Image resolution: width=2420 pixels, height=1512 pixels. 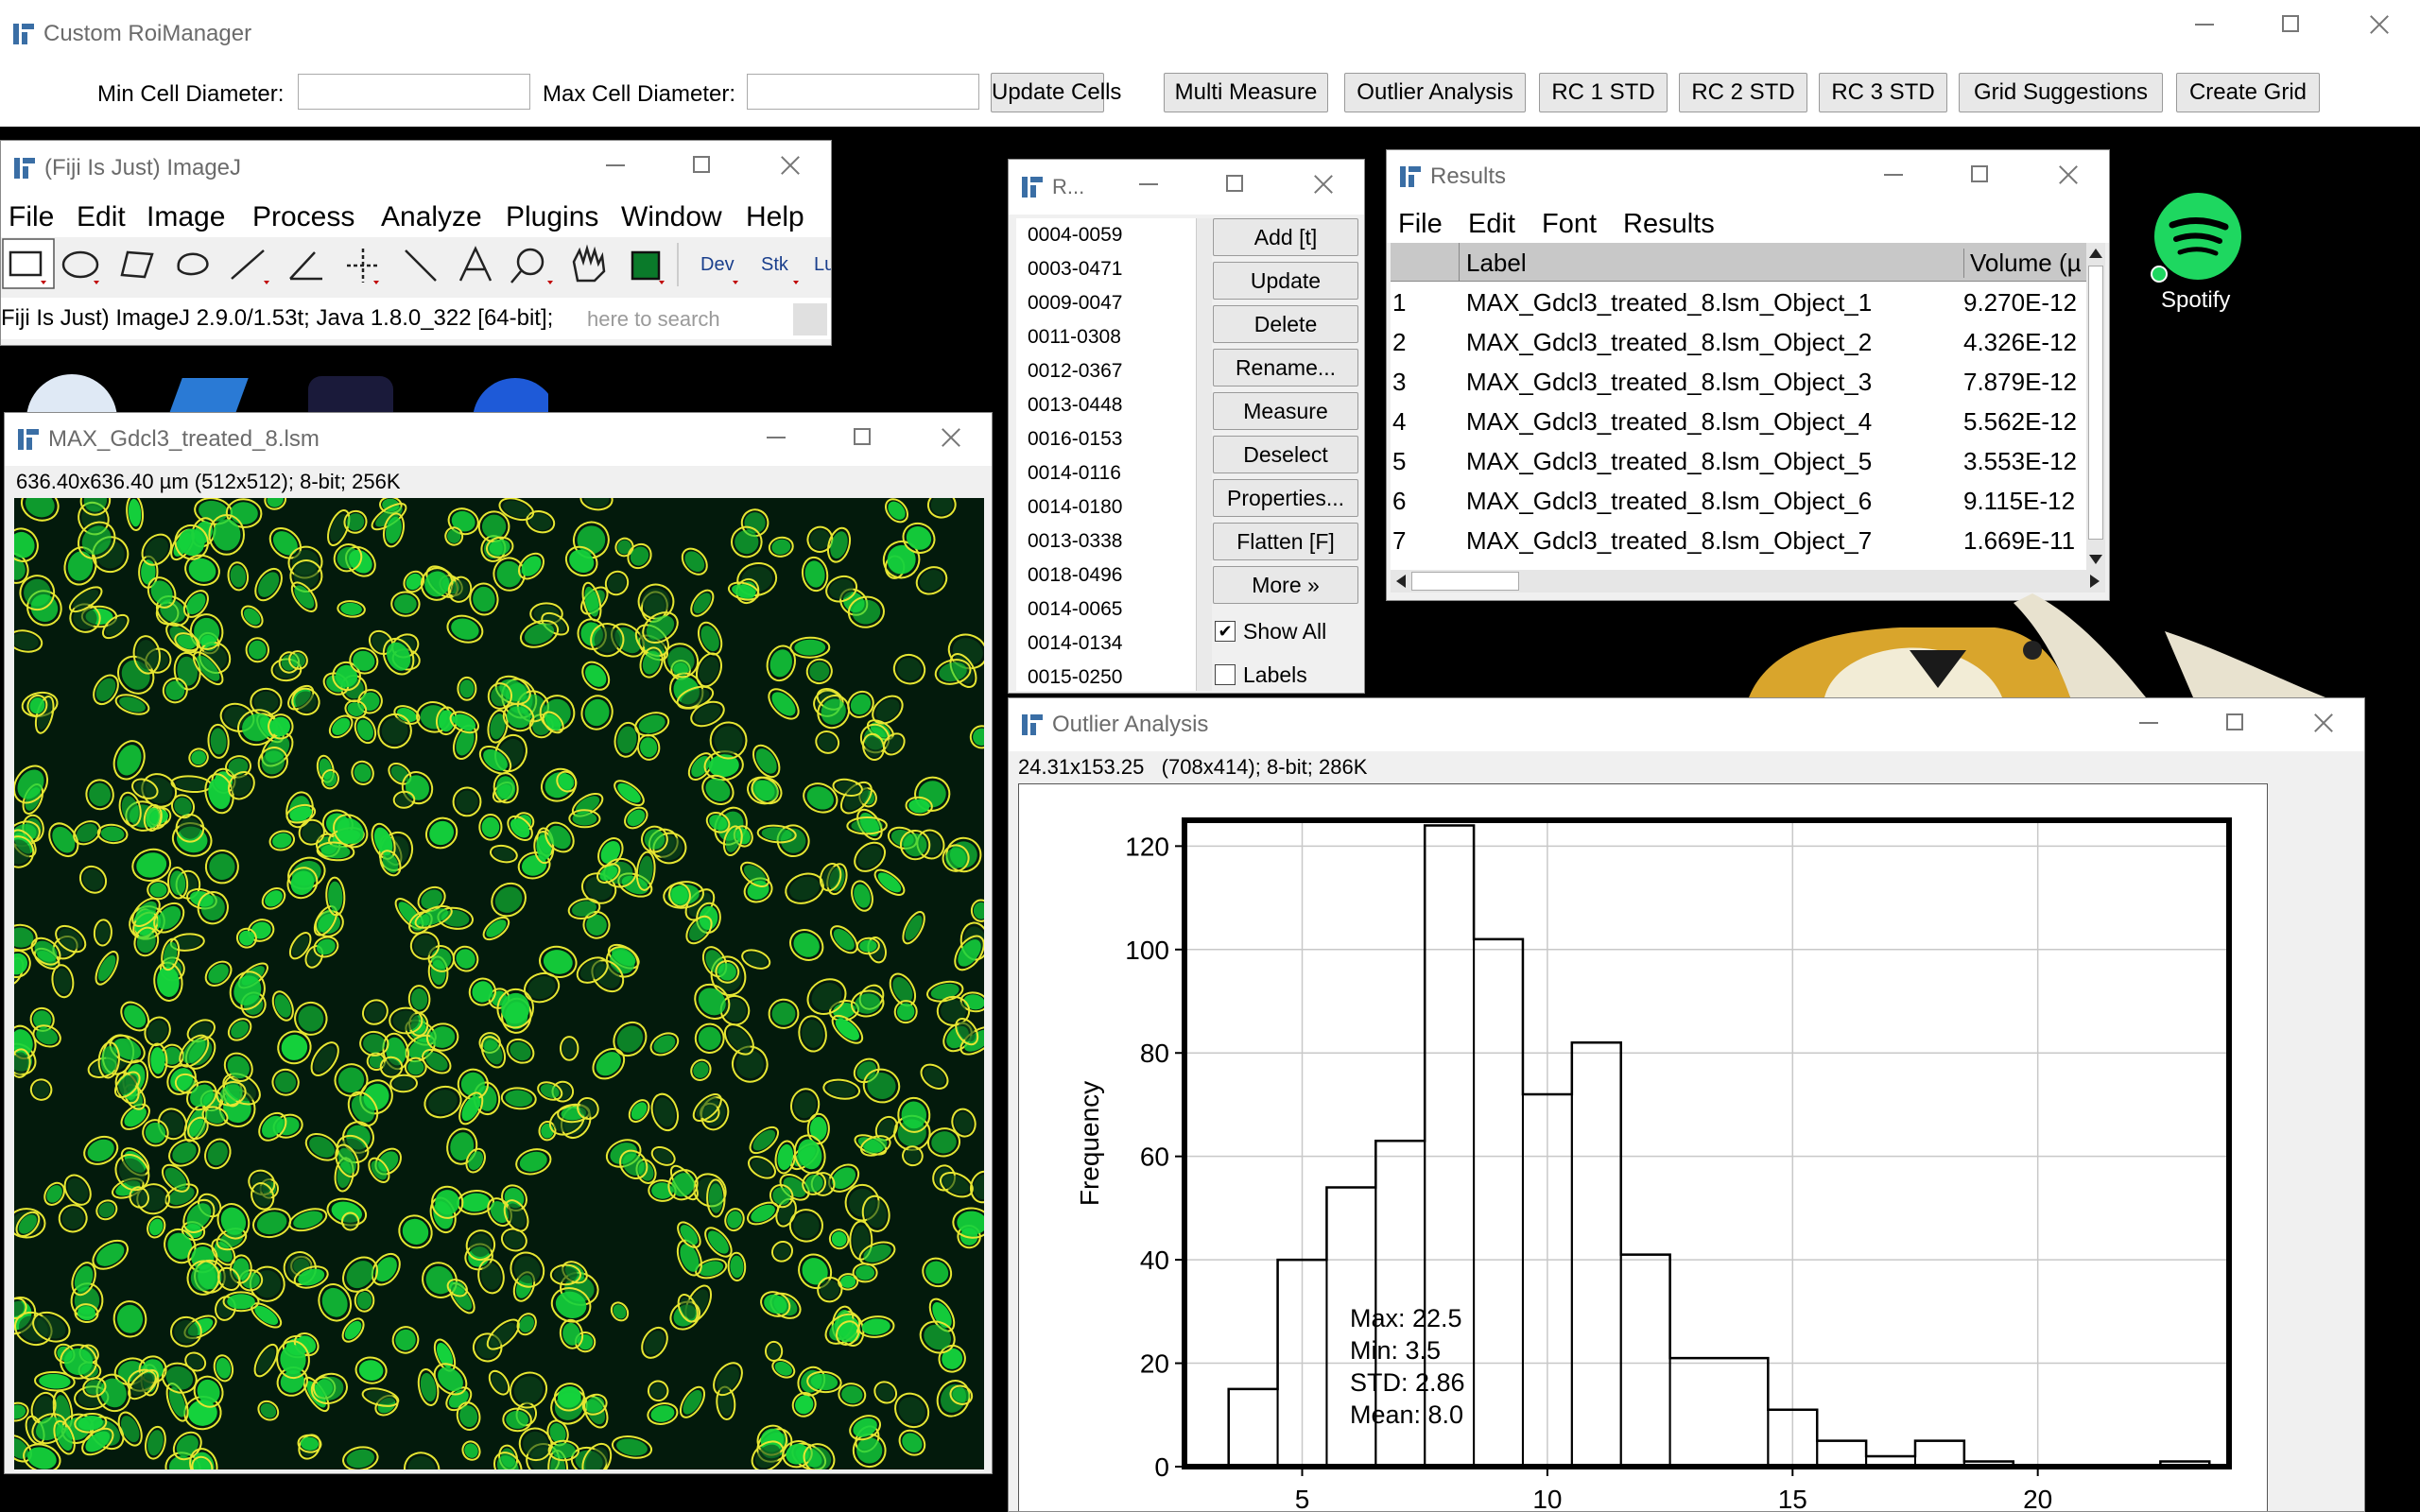 What do you see at coordinates (2096, 253) in the screenshot?
I see `scroll-up-icon` at bounding box center [2096, 253].